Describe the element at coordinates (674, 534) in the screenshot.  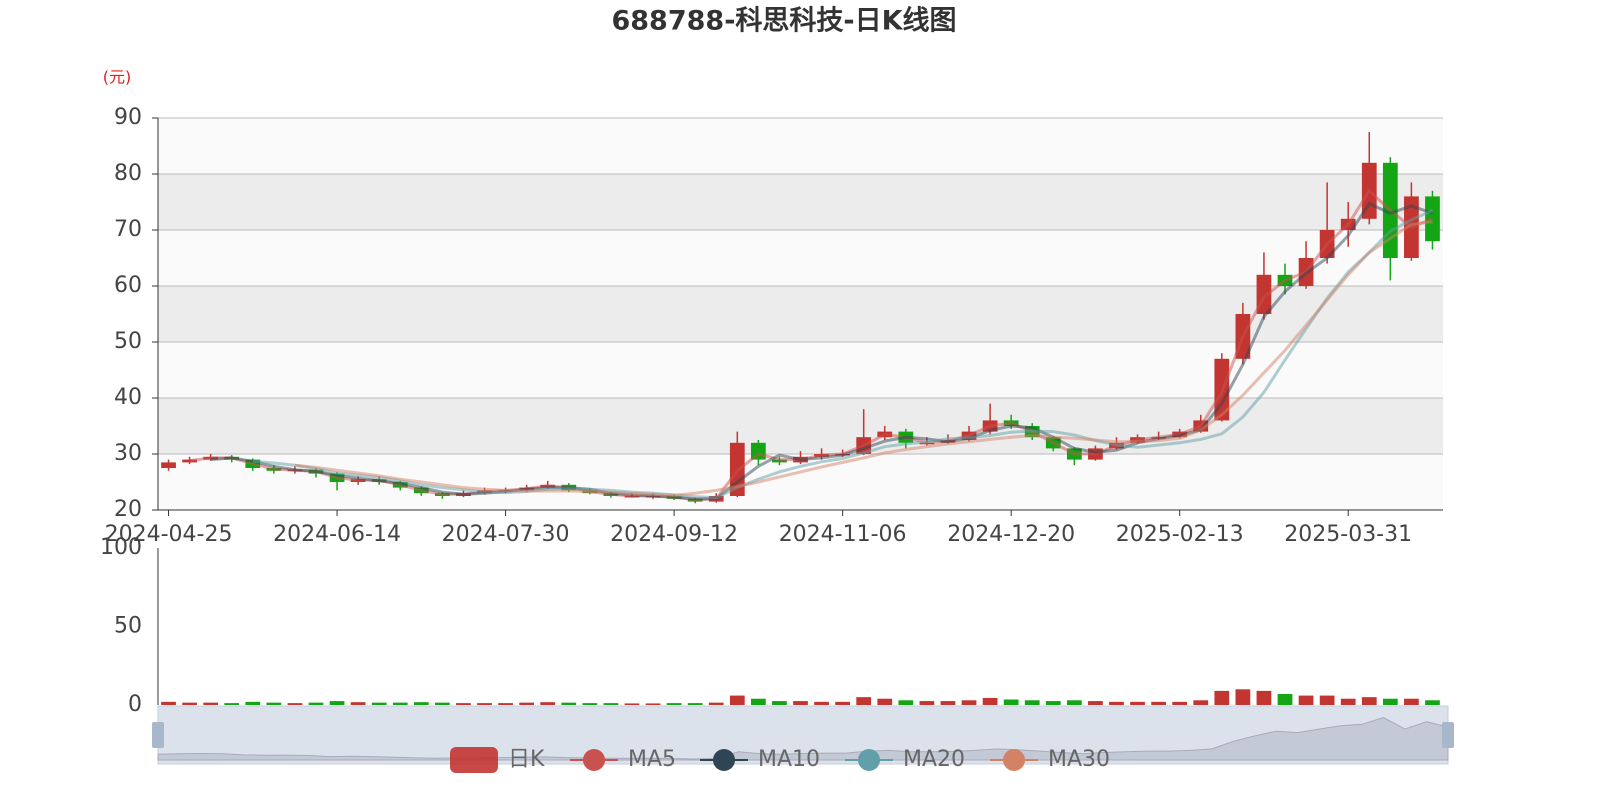
I see `x-tick-label: 2024-09-12` at that location.